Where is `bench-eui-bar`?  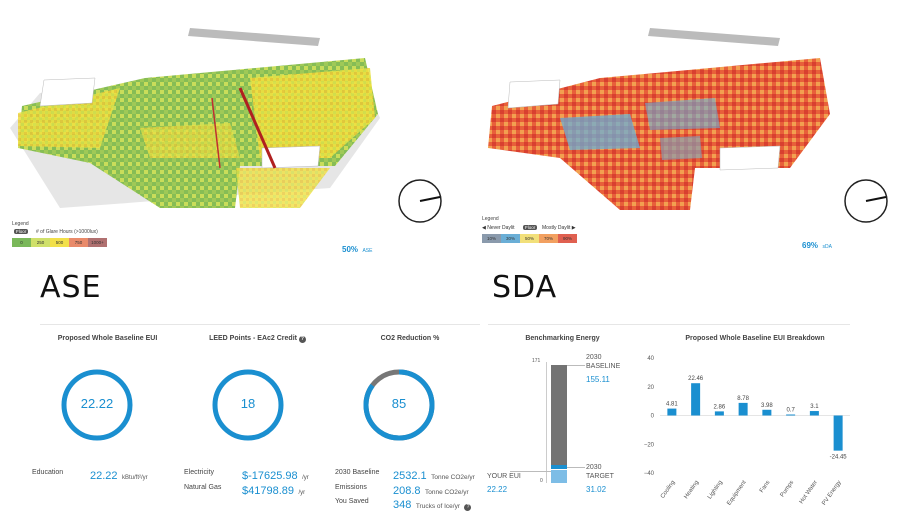
bench-eui-bar is located at coordinates (559, 476).